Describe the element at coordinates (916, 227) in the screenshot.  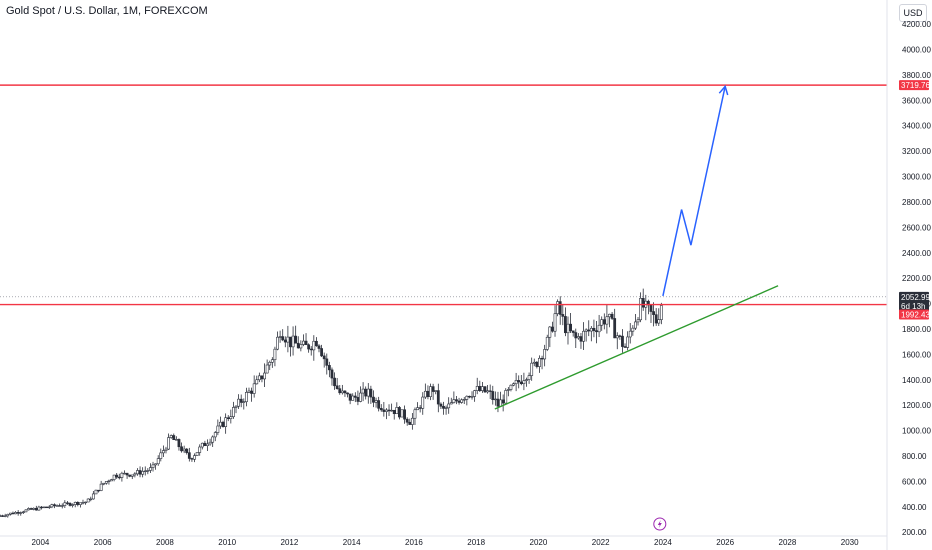
I see `y-tick-label: 2600.00` at that location.